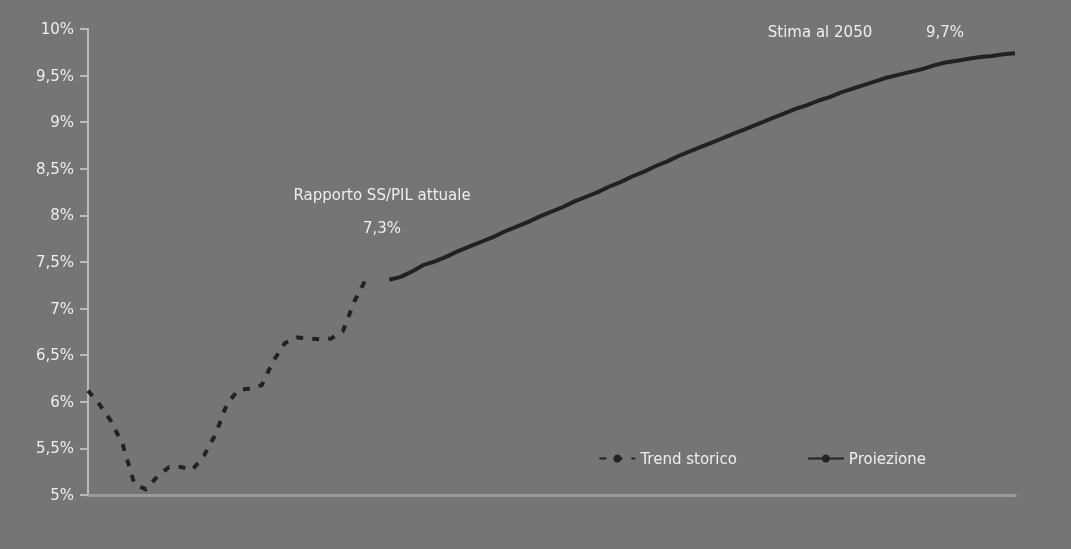  What do you see at coordinates (54, 355) in the screenshot?
I see `y-tick-label: 6,5%` at bounding box center [54, 355].